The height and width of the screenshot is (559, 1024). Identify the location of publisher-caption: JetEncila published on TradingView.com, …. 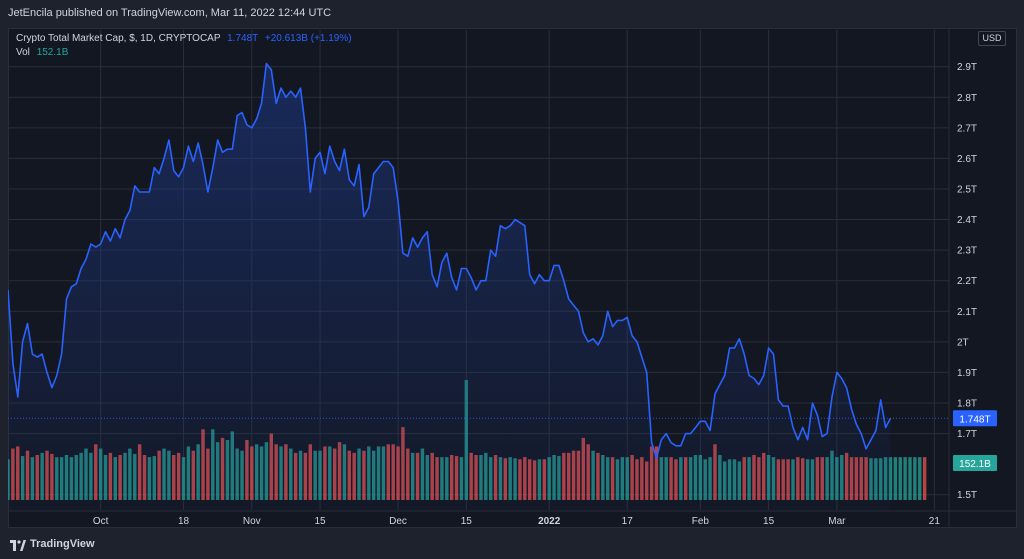
(170, 13).